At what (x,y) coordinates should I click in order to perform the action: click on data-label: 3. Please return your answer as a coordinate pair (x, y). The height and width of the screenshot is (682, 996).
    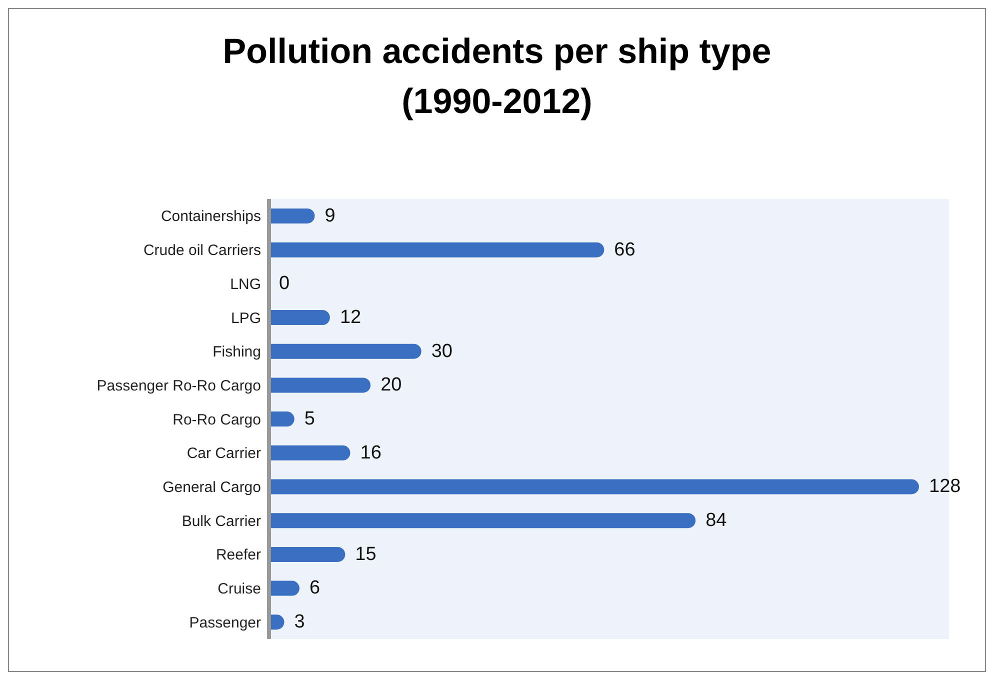
    Looking at the image, I should click on (299, 622).